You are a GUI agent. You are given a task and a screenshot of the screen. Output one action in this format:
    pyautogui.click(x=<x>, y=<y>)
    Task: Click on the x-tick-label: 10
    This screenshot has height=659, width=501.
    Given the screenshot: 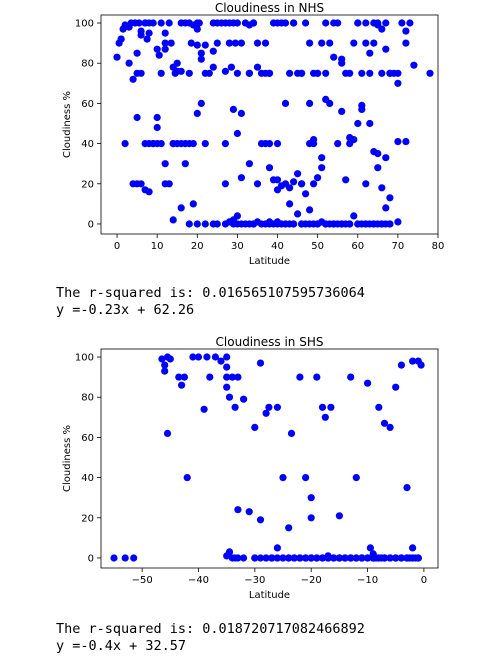 What is the action you would take?
    pyautogui.click(x=157, y=246)
    